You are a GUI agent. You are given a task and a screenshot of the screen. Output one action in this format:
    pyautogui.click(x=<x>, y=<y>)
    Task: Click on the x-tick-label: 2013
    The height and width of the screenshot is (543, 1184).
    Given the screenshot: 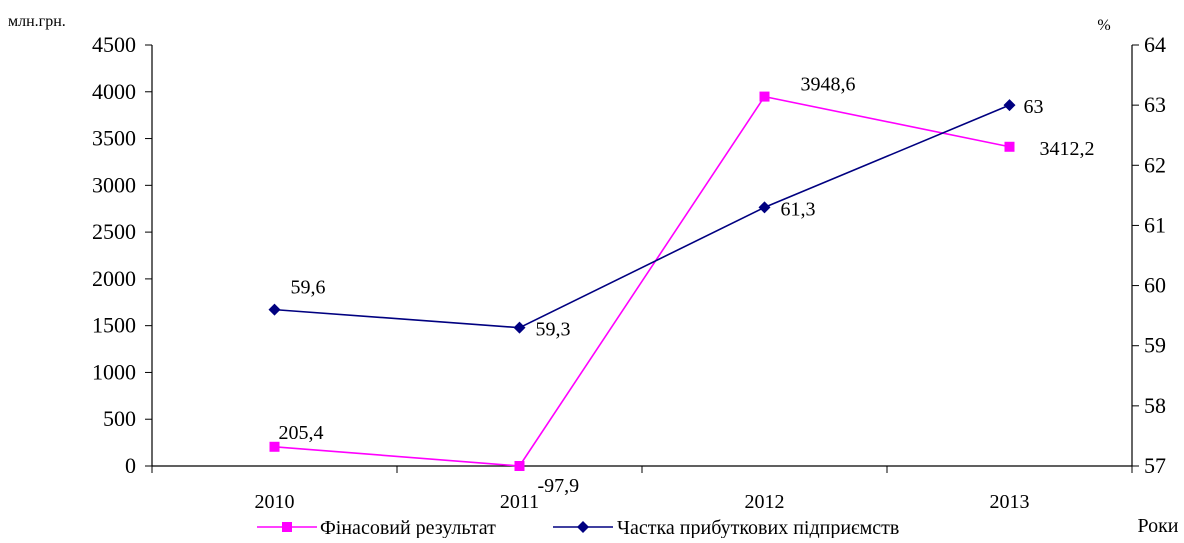 What is the action you would take?
    pyautogui.click(x=1010, y=502)
    